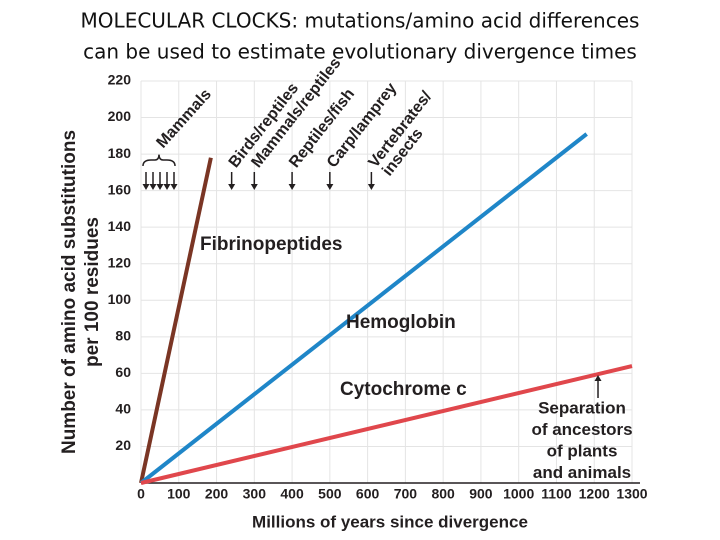 The width and height of the screenshot is (720, 540). I want to click on x-tick-label: 900, so click(481, 494).